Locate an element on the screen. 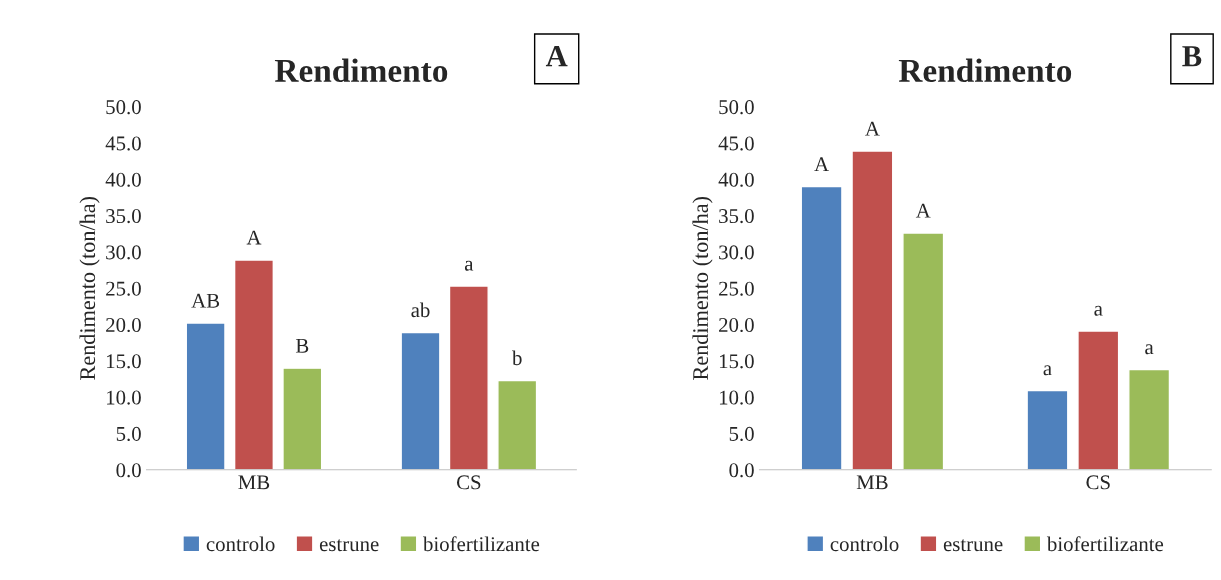 Image resolution: width=1221 pixels, height=580 pixels. data-label: B is located at coordinates (302, 345).